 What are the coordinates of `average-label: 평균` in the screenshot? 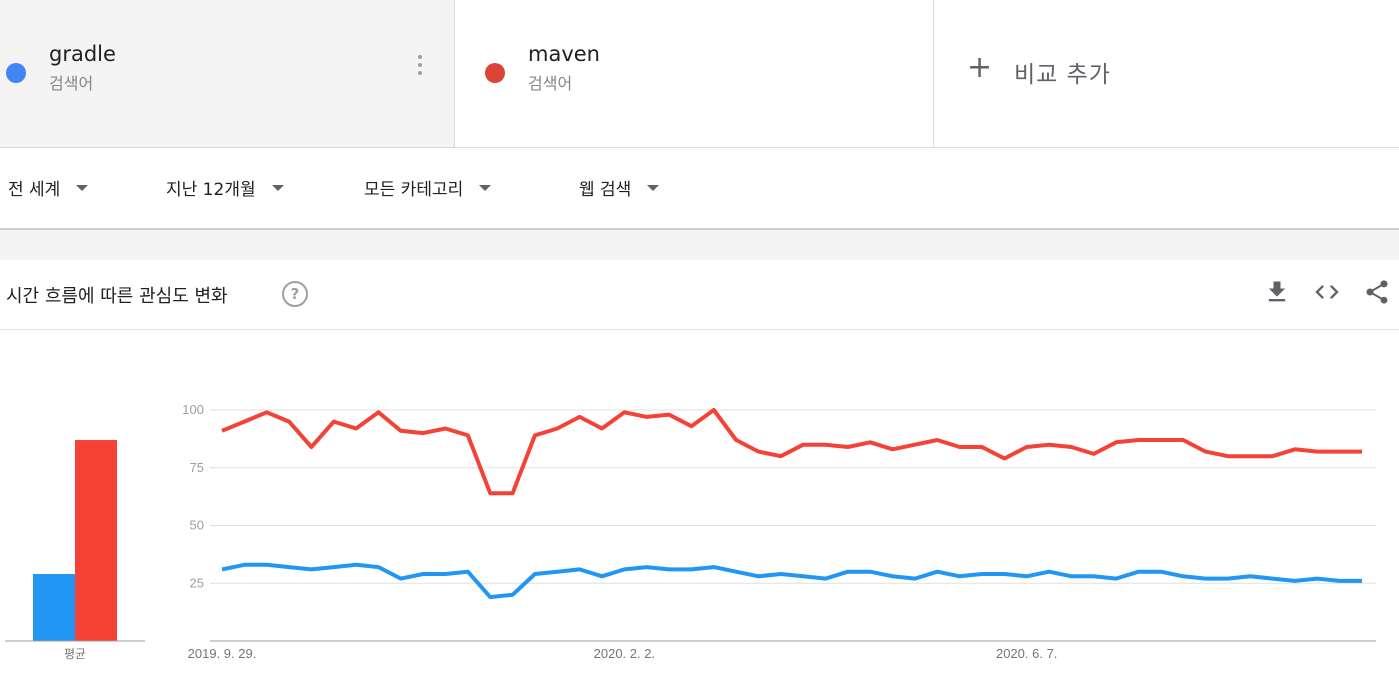 It's located at (75, 654).